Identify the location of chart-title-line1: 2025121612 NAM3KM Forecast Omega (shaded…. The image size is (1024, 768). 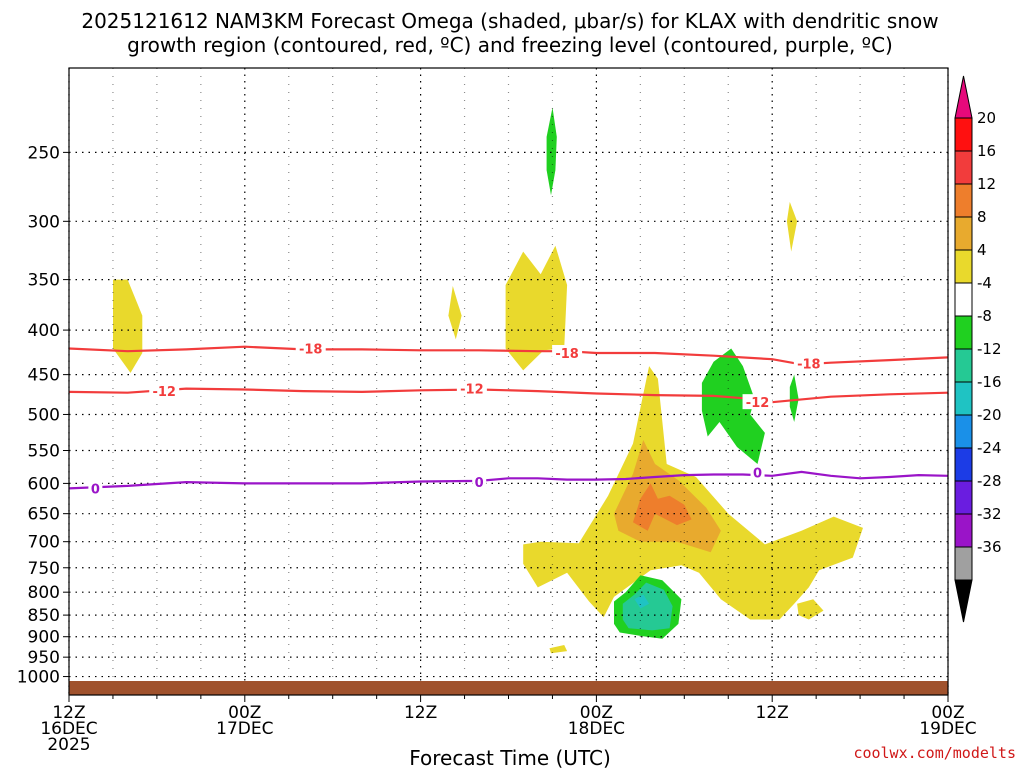
(509, 21).